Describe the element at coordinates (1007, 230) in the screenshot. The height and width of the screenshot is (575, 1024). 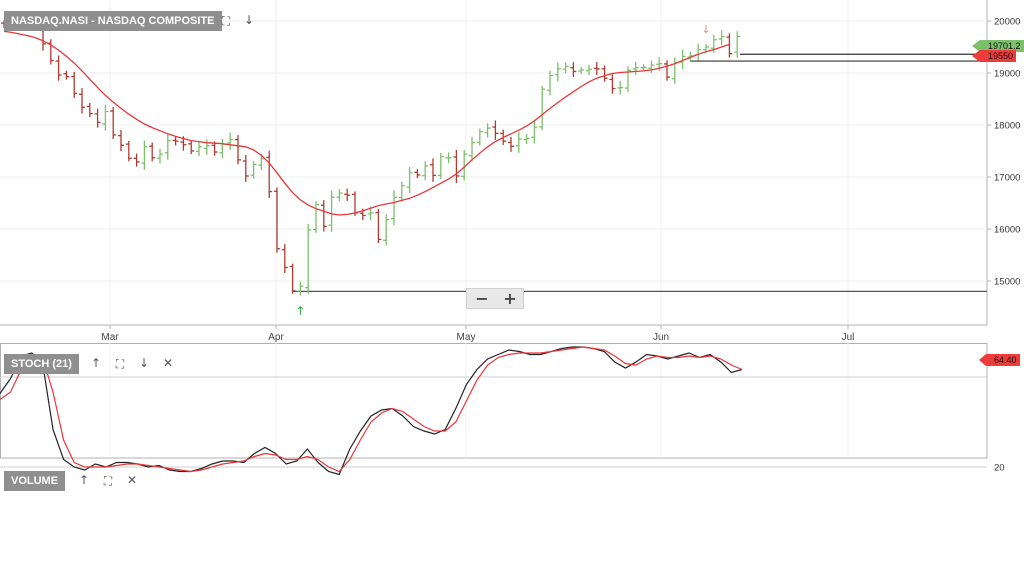
I see `price-tick-label: 16000` at that location.